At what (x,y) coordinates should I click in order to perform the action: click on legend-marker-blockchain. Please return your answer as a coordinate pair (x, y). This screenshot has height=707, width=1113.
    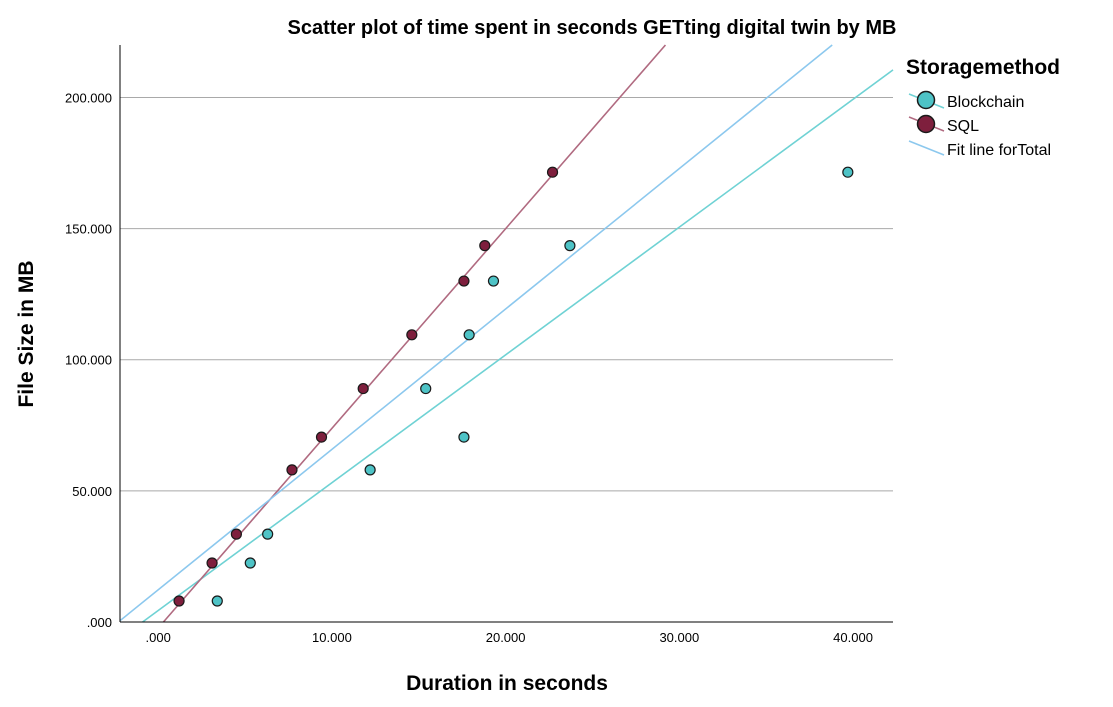
    Looking at the image, I should click on (926, 100).